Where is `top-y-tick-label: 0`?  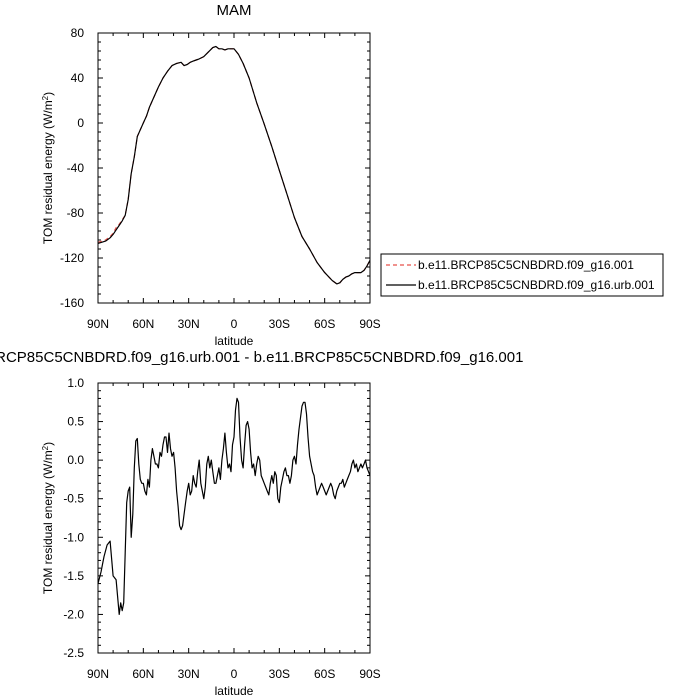
top-y-tick-label: 0 is located at coordinates (80, 123).